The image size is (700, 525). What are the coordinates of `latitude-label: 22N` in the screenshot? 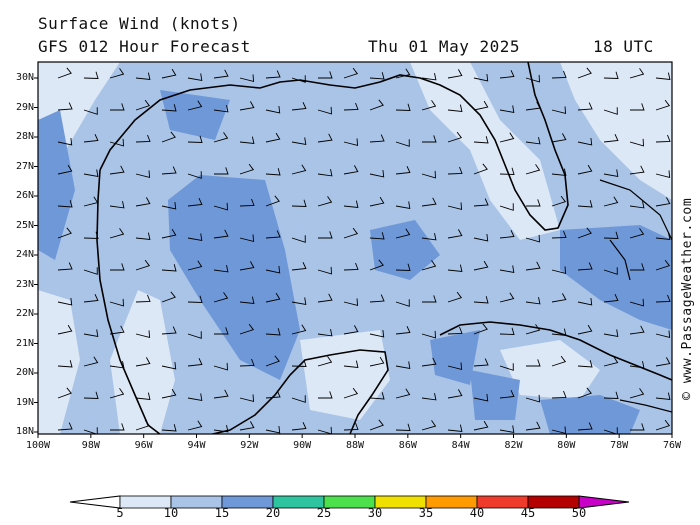 It's located at (24, 313).